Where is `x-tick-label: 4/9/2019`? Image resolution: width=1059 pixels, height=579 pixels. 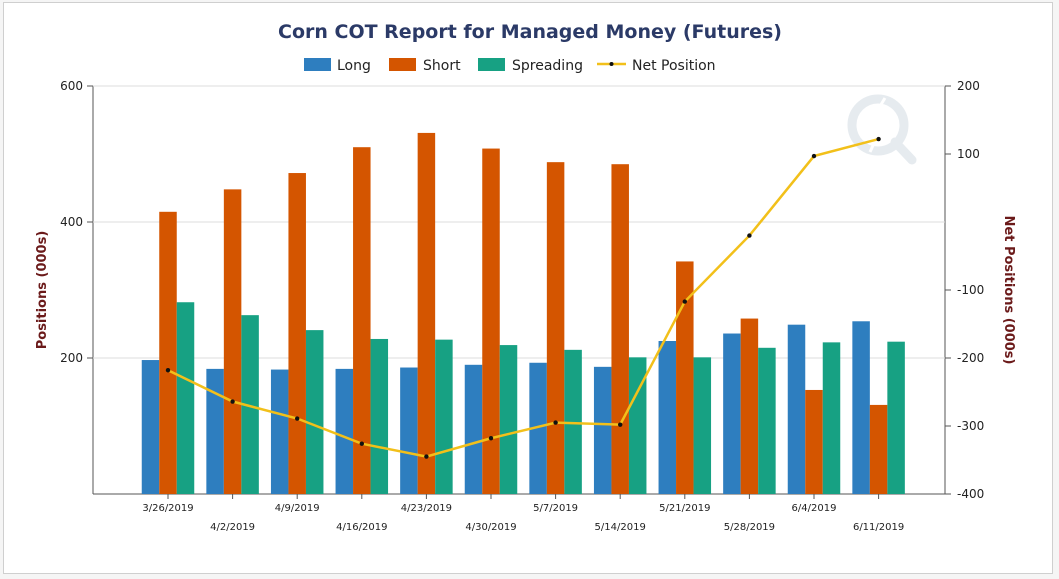
x-tick-label: 4/9/2019 is located at coordinates (297, 508).